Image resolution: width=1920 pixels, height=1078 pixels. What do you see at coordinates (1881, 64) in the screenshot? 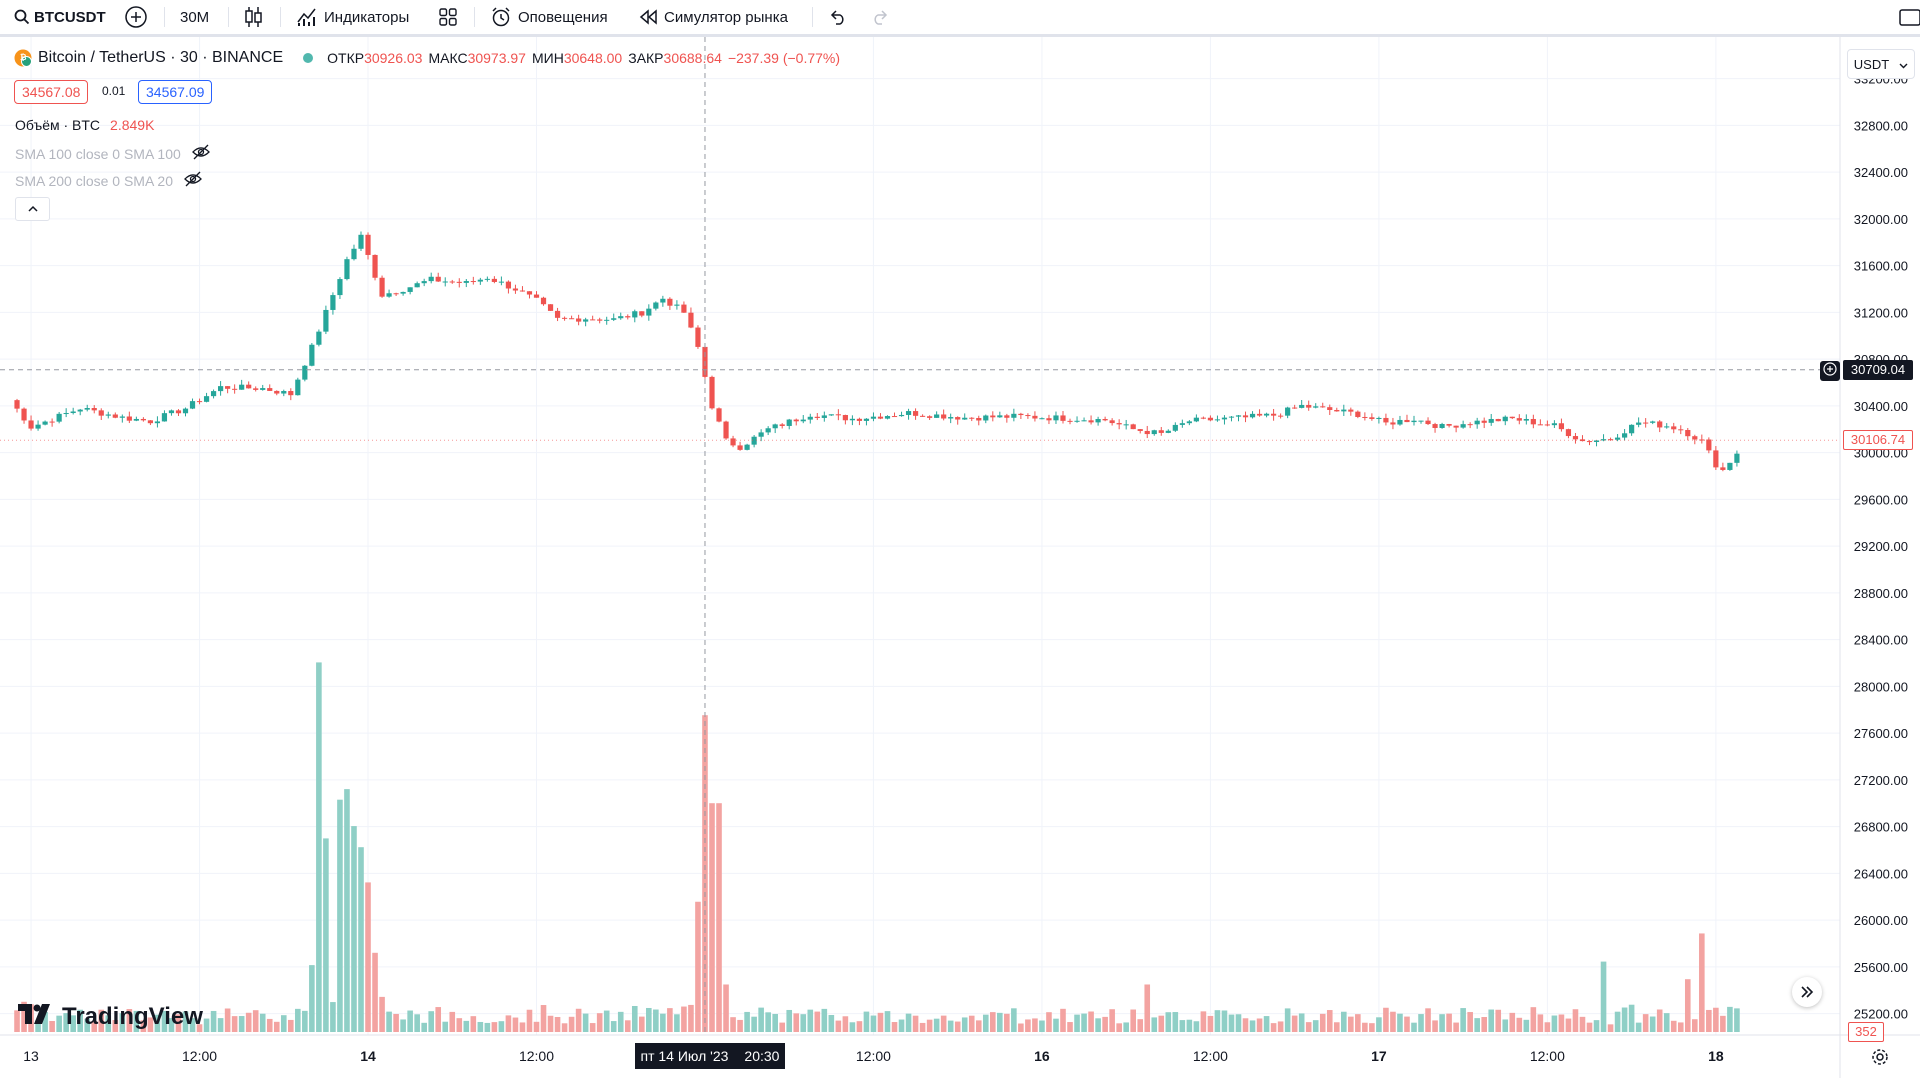
I see `currency-select: USDT` at bounding box center [1881, 64].